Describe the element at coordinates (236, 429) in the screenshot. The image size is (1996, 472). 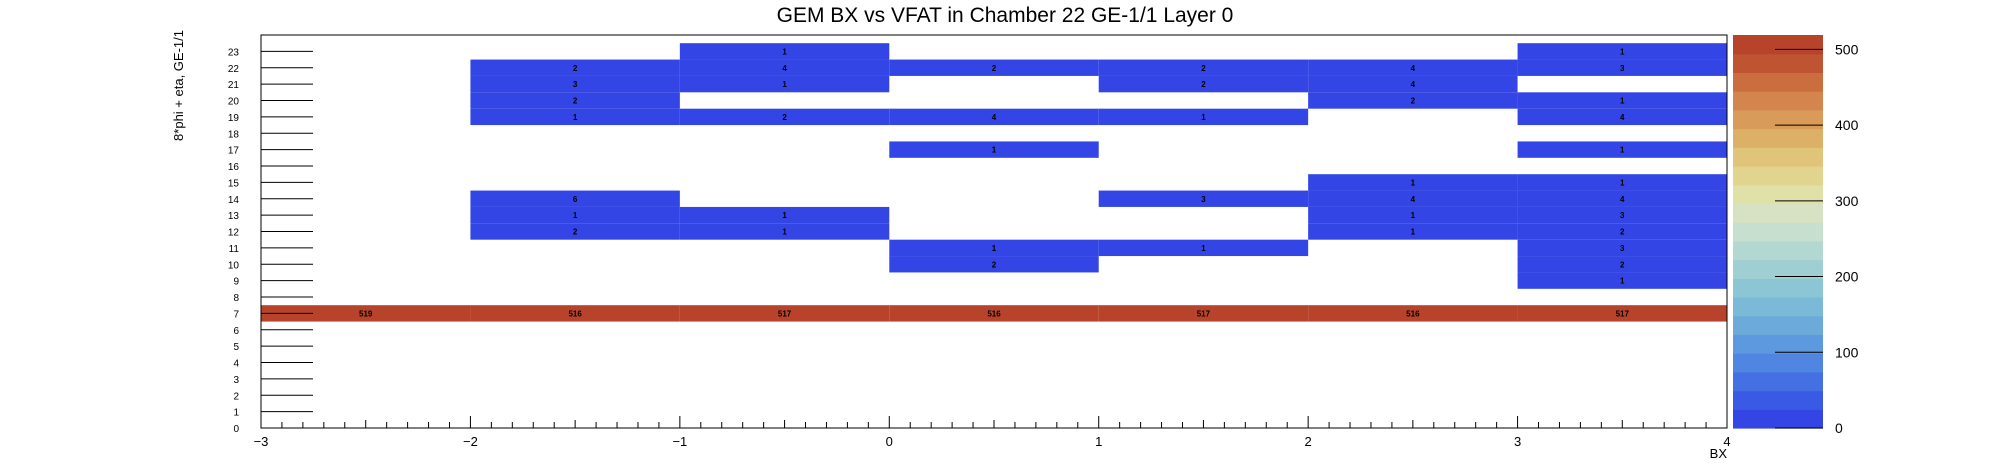
I see `y-tick-label: 0` at that location.